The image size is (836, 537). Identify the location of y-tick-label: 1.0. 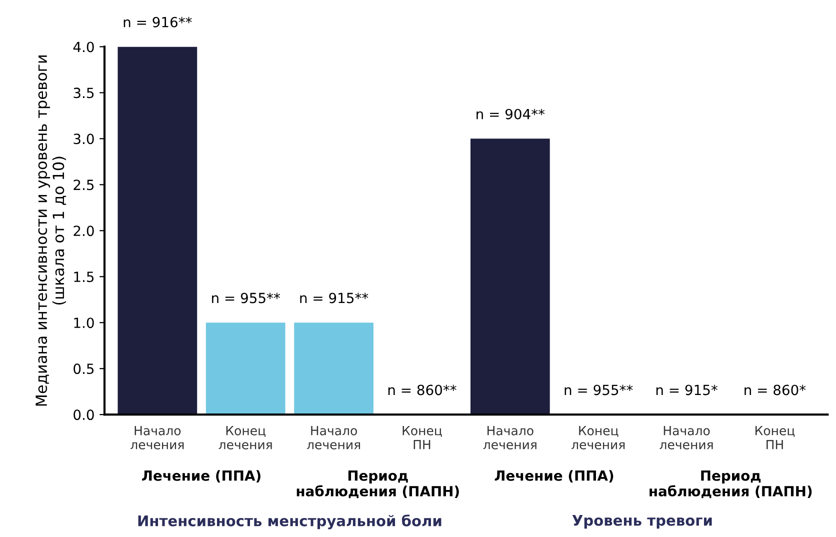
(84, 323).